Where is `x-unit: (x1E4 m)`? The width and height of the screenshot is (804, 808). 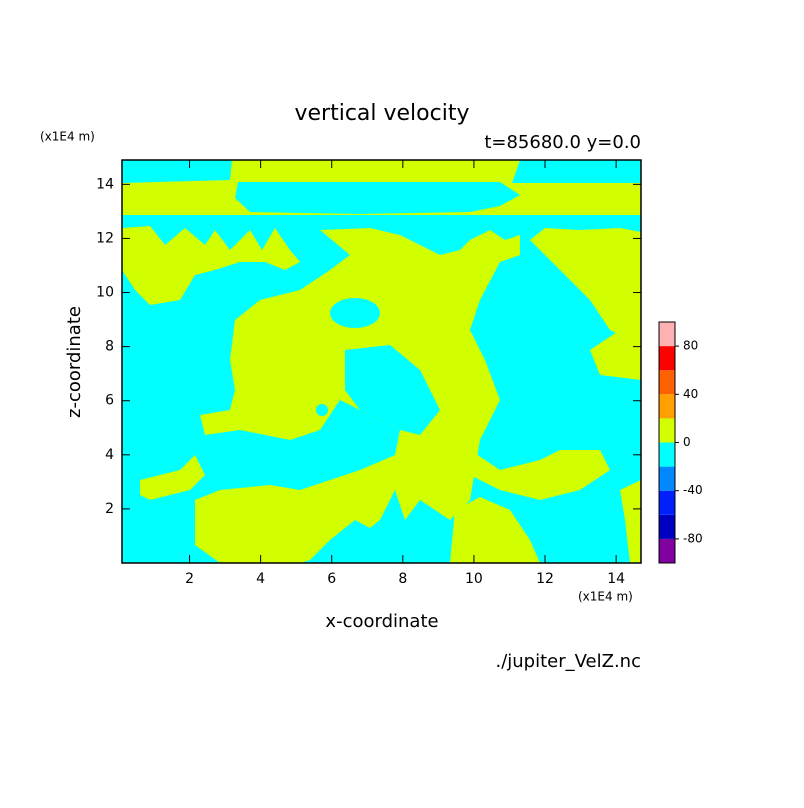 x-unit: (x1E4 m) is located at coordinates (605, 597).